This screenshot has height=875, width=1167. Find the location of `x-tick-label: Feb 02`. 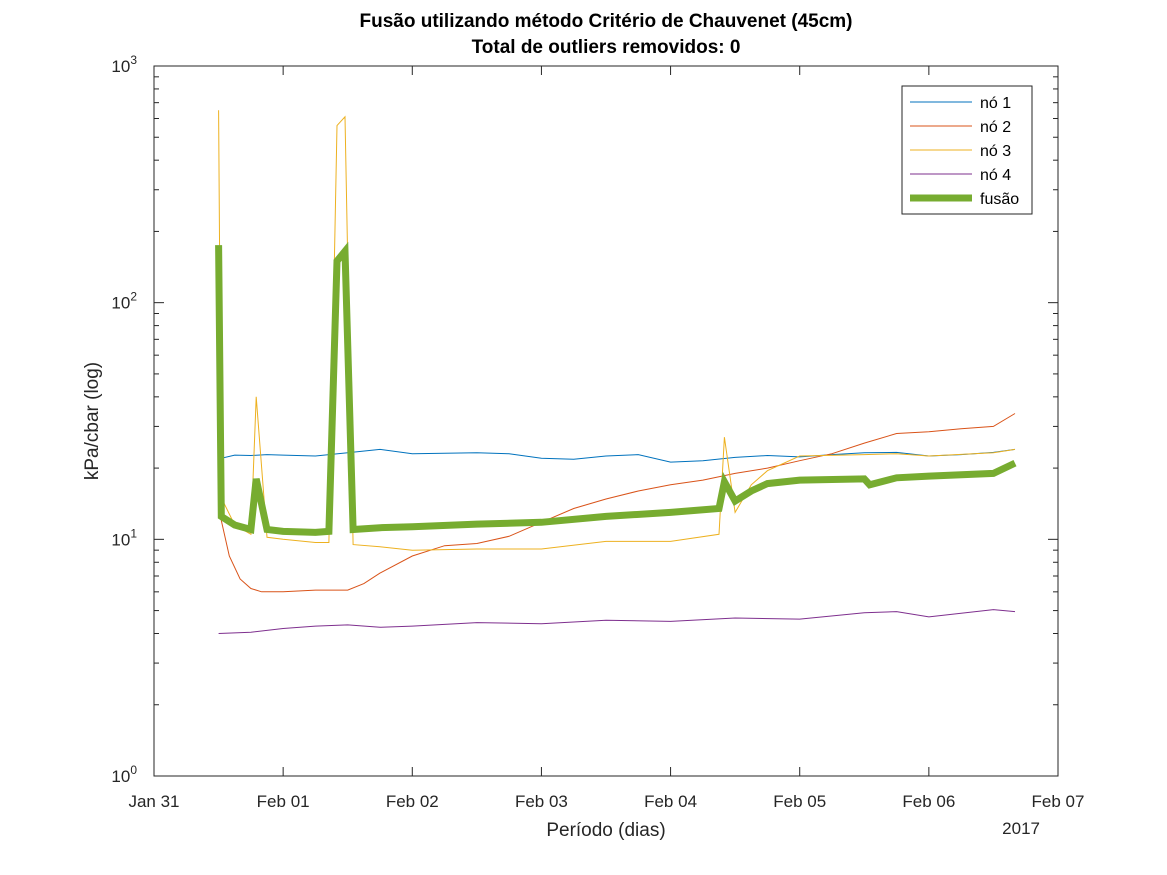

x-tick-label: Feb 02 is located at coordinates (412, 801).